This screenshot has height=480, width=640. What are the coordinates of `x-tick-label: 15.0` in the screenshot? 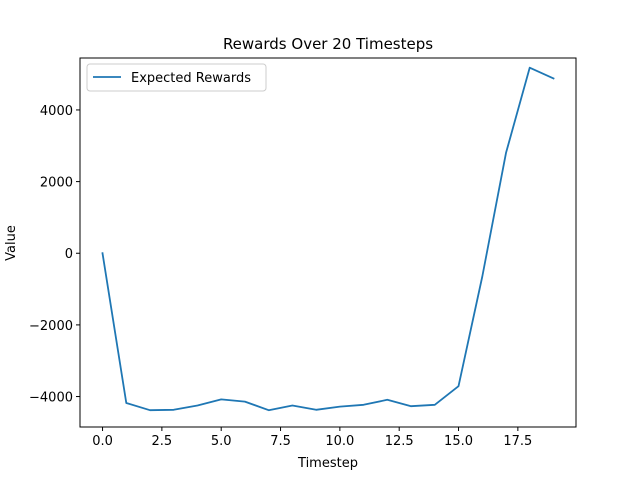 It's located at (458, 441).